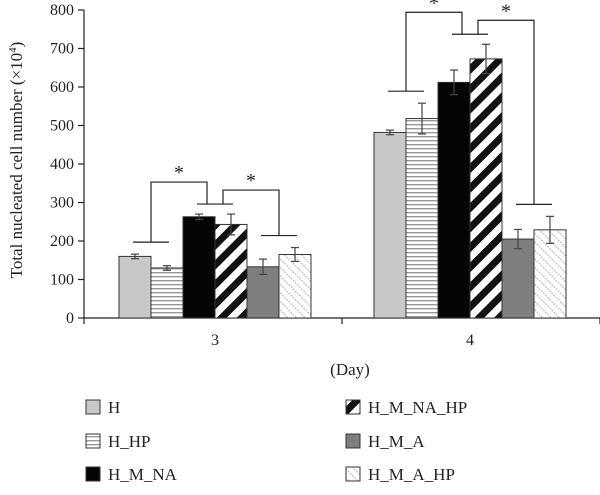 This screenshot has width=600, height=495. What do you see at coordinates (276, 441) in the screenshot?
I see `legend: H H_HP H_M_NA H_M_NA_HP H_M_A H_M_A_HP` at bounding box center [276, 441].